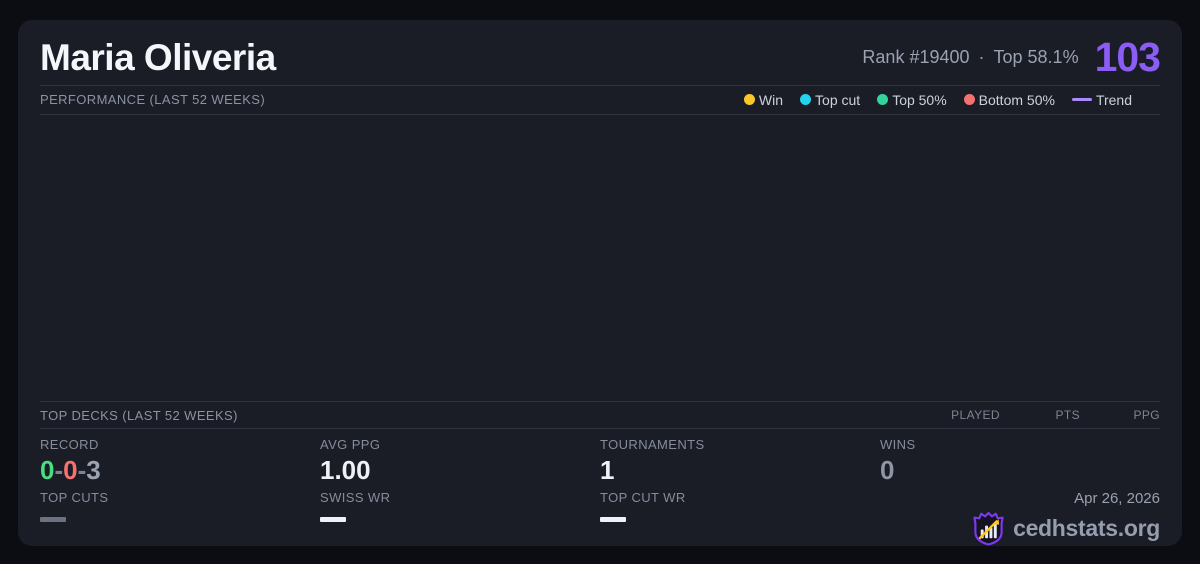 Image resolution: width=1200 pixels, height=564 pixels. I want to click on top-decks-column-headers: PLAYED PTS PPG, so click(1040, 415).